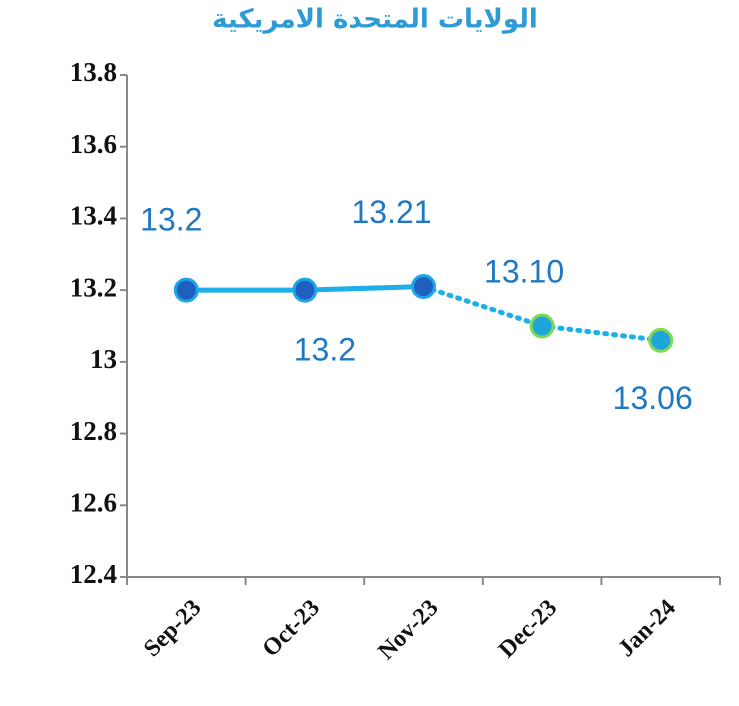 The image size is (739, 706). I want to click on y-tick-label: 12.6, so click(93, 502).